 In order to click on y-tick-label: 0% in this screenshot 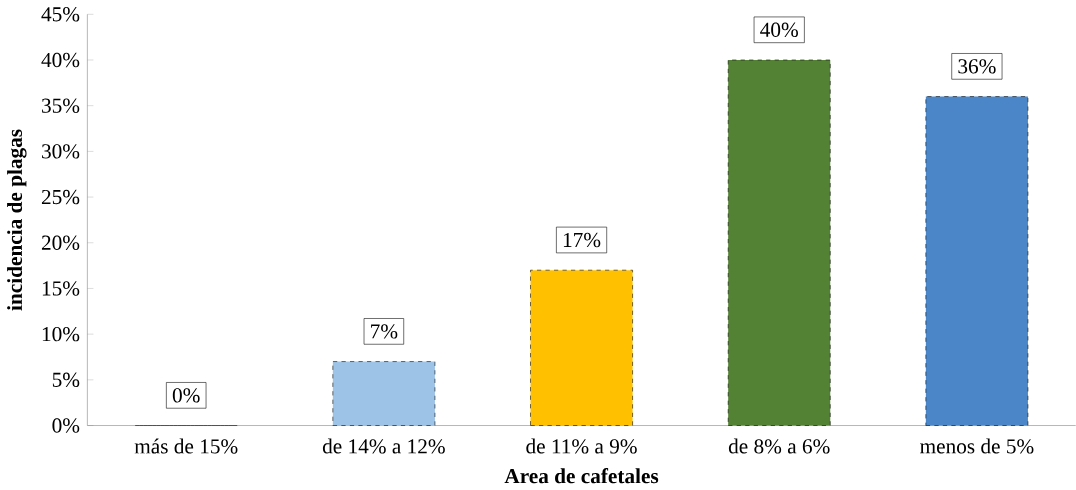, I will do `click(66, 425)`.